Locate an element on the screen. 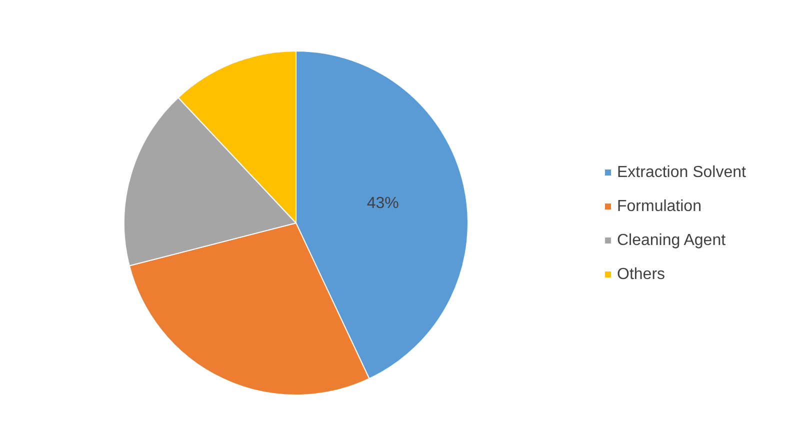 The width and height of the screenshot is (800, 447). legend-label: Others is located at coordinates (641, 274).